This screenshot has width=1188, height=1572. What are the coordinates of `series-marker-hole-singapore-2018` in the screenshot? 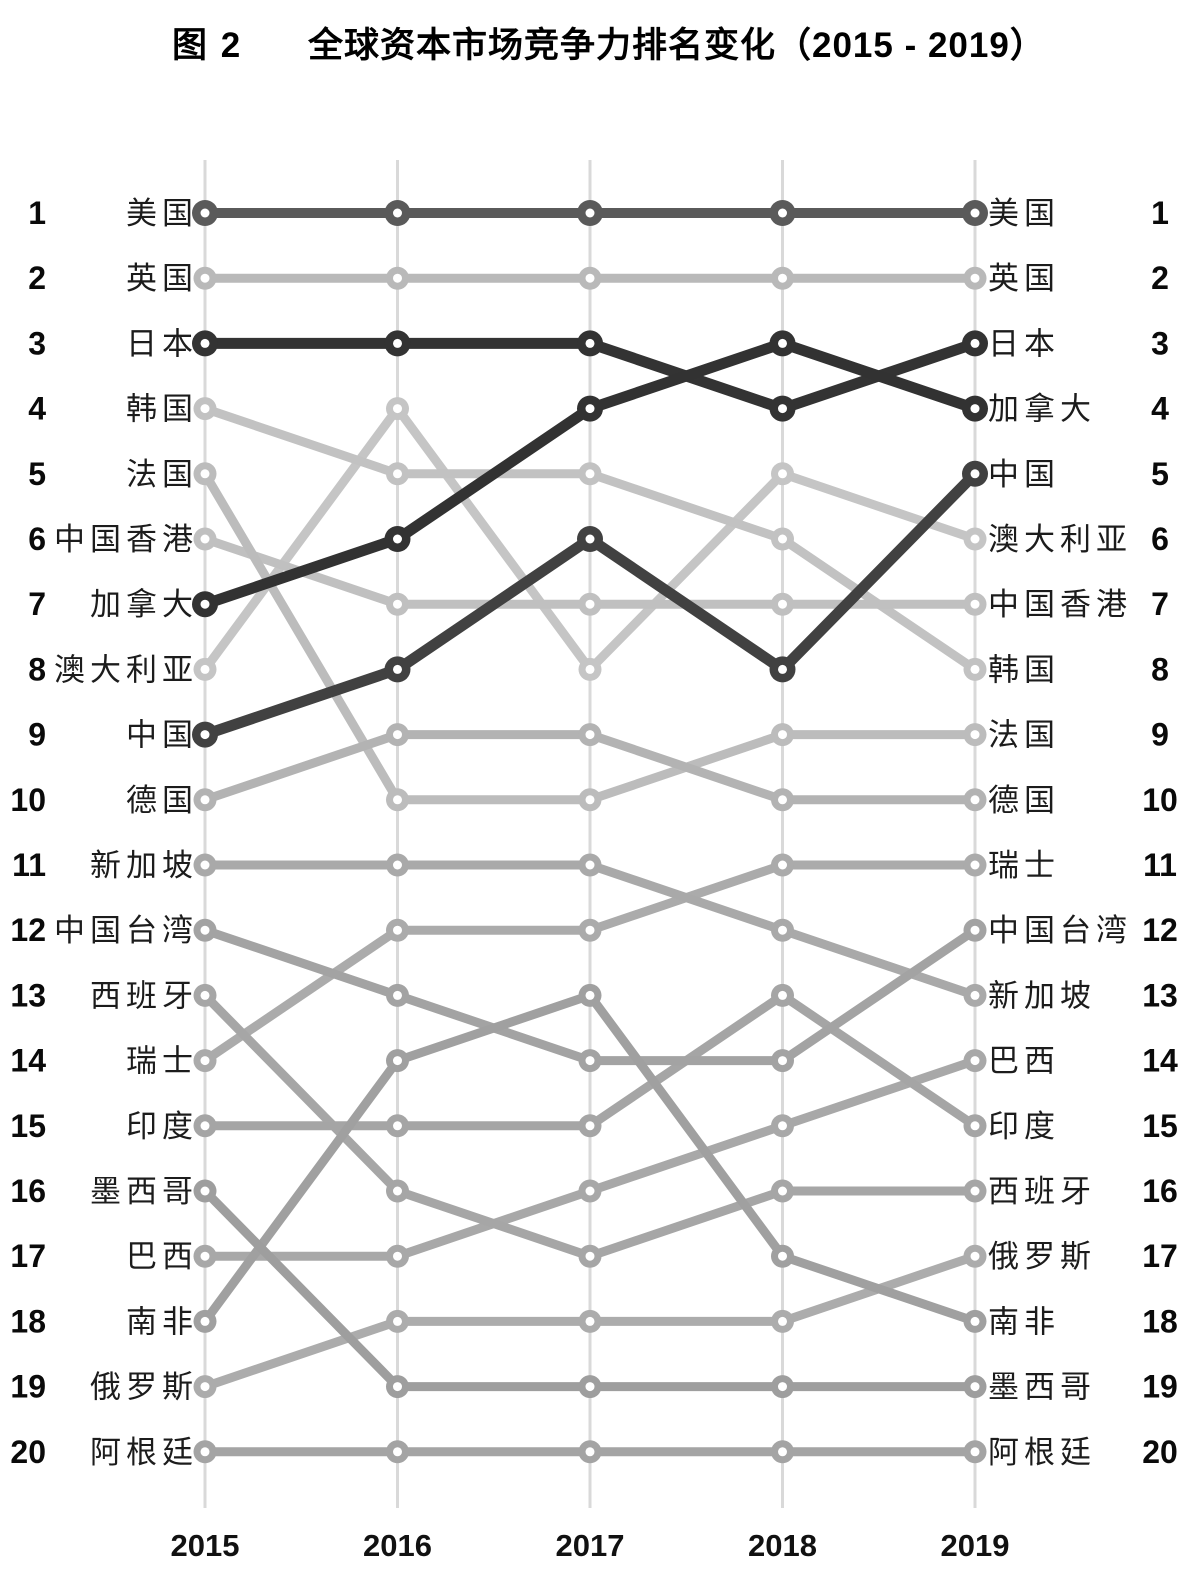 It's located at (782, 930).